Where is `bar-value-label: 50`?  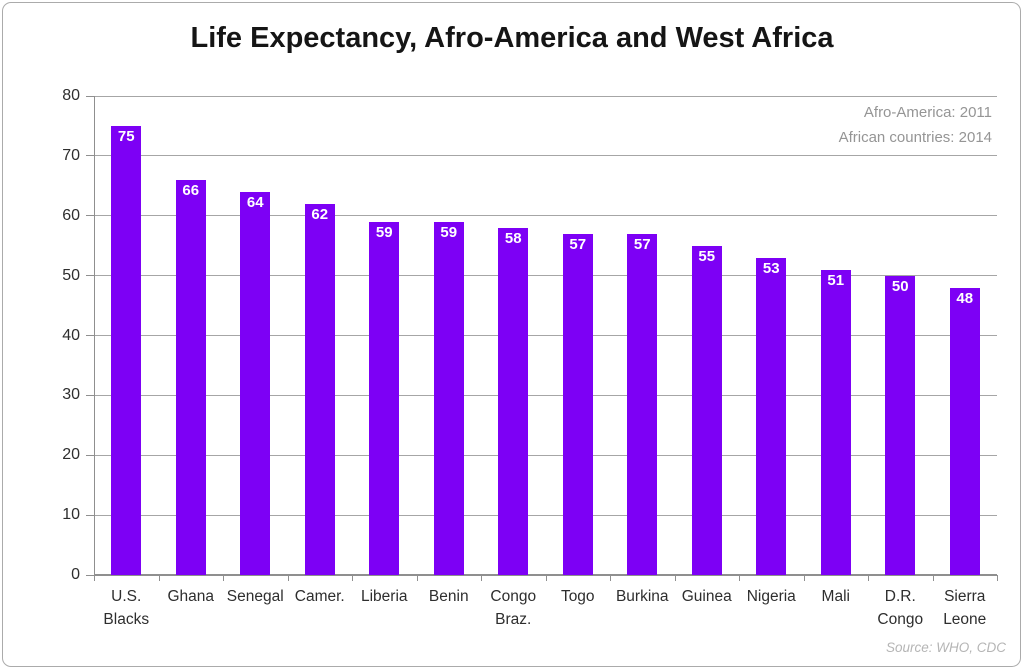 bar-value-label: 50 is located at coordinates (900, 286).